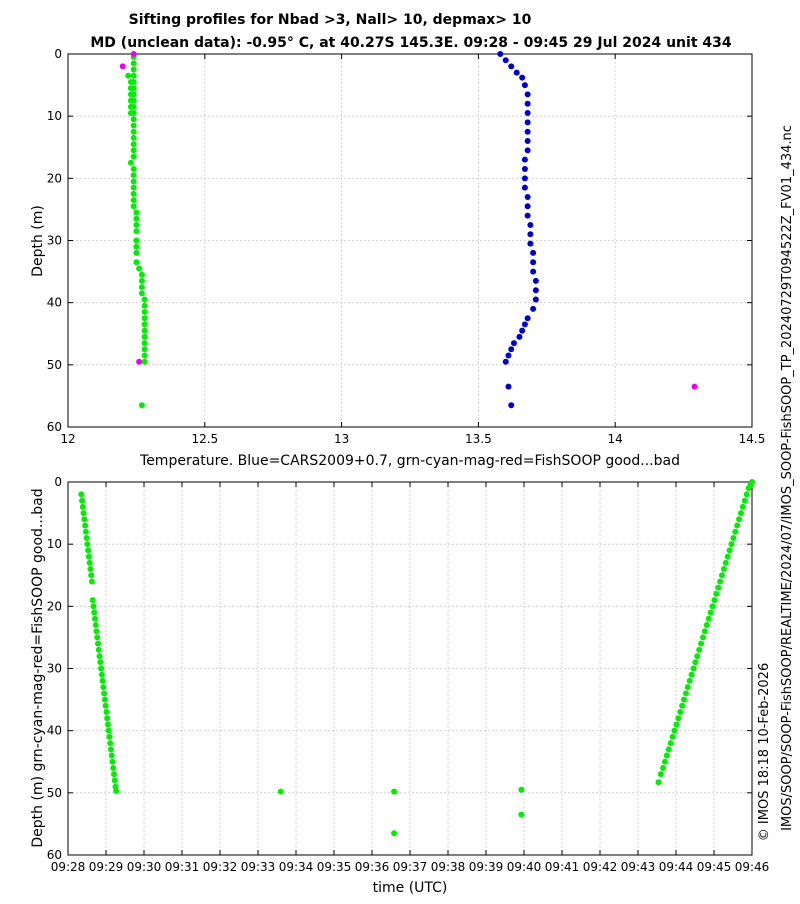 The height and width of the screenshot is (904, 800). Describe the element at coordinates (54, 178) in the screenshot. I see `y-tick-label: 20` at that location.